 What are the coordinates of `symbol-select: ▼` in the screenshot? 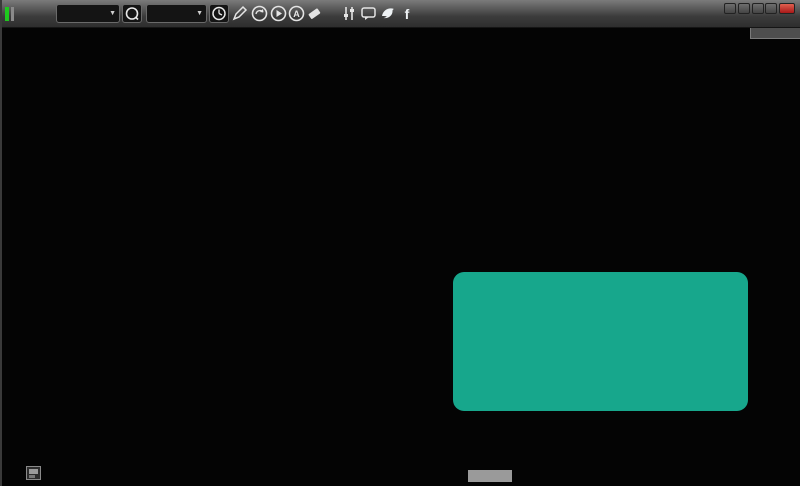 It's located at (88, 13).